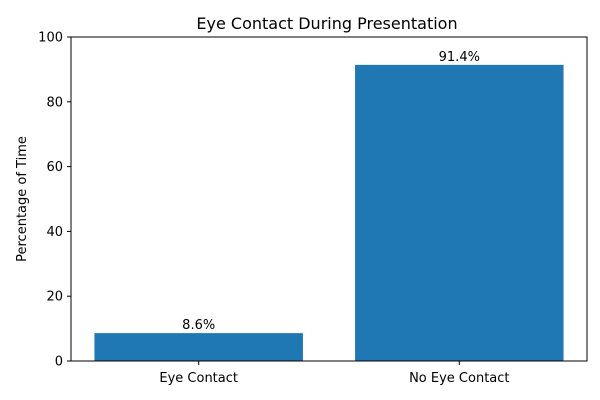 This screenshot has height=400, width=600. What do you see at coordinates (459, 378) in the screenshot?
I see `x-tick-label: No Eye Contact` at bounding box center [459, 378].